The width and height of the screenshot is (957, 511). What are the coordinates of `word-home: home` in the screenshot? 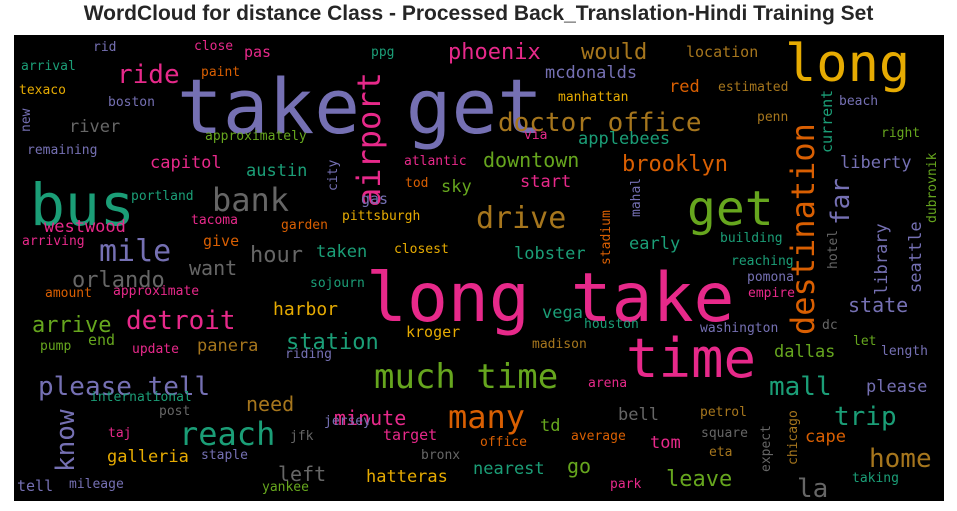 It's located at (900, 459).